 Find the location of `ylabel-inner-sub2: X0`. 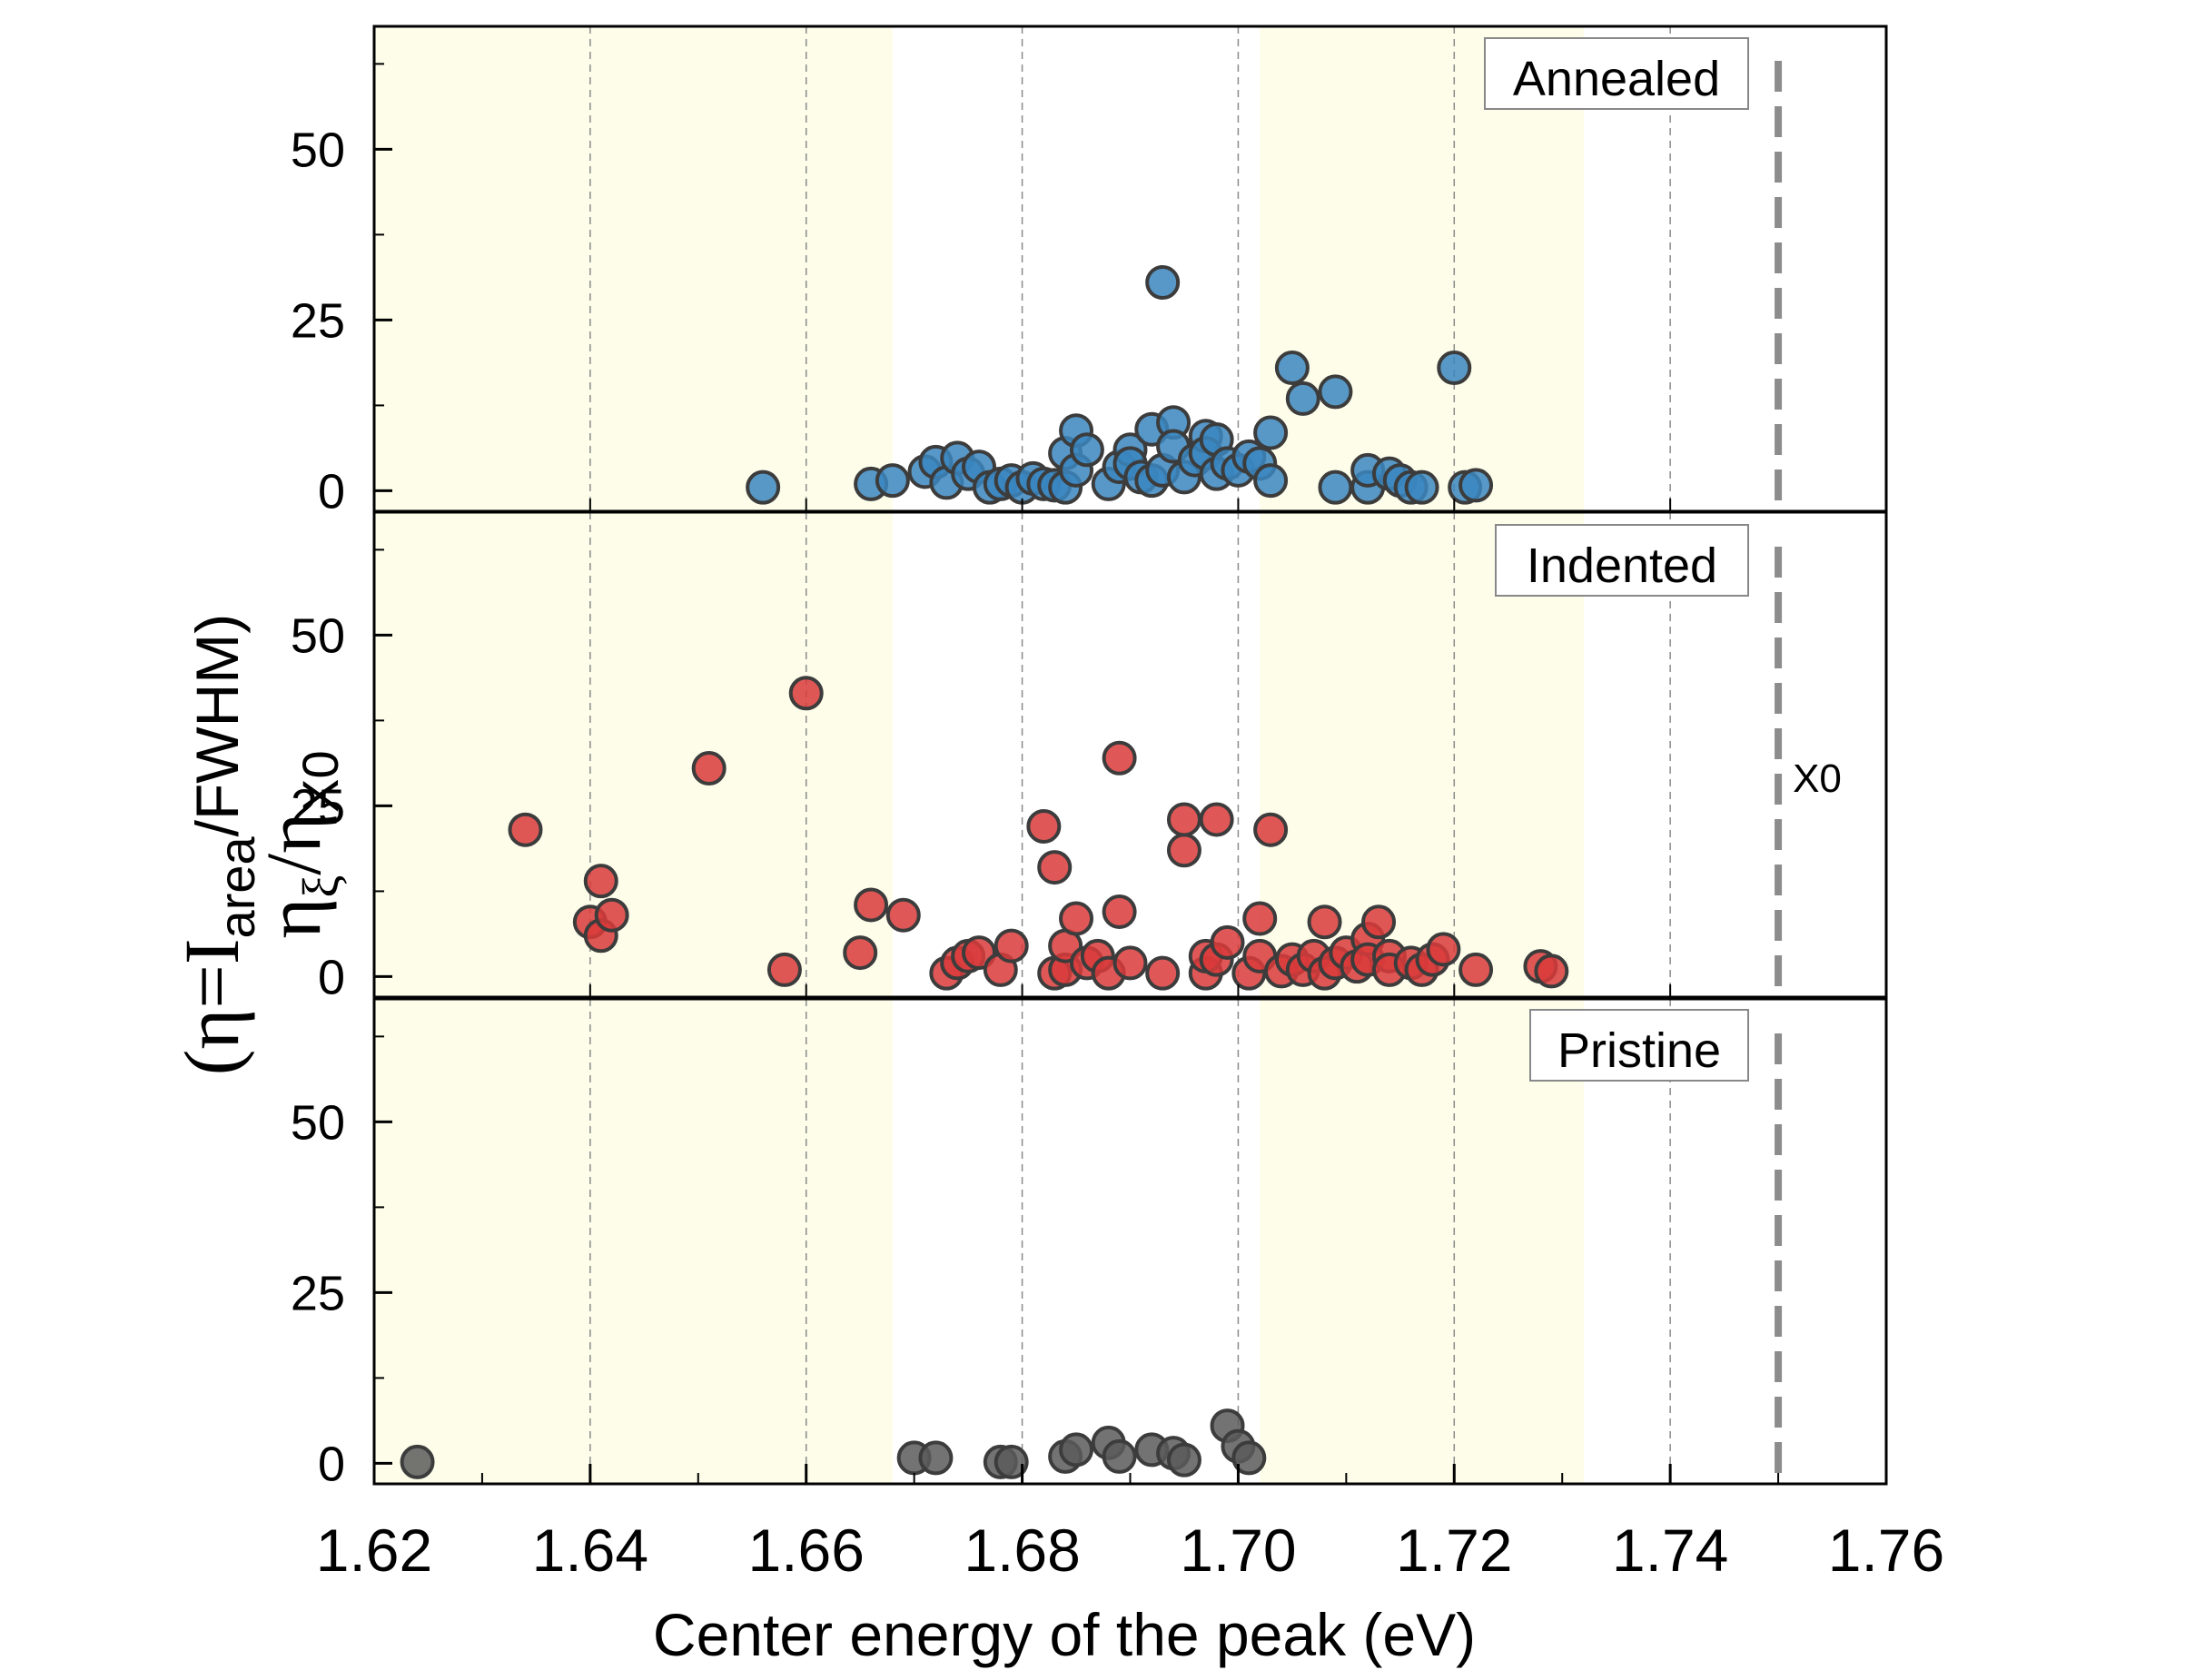

ylabel-inner-sub2: X0 is located at coordinates (320, 782).